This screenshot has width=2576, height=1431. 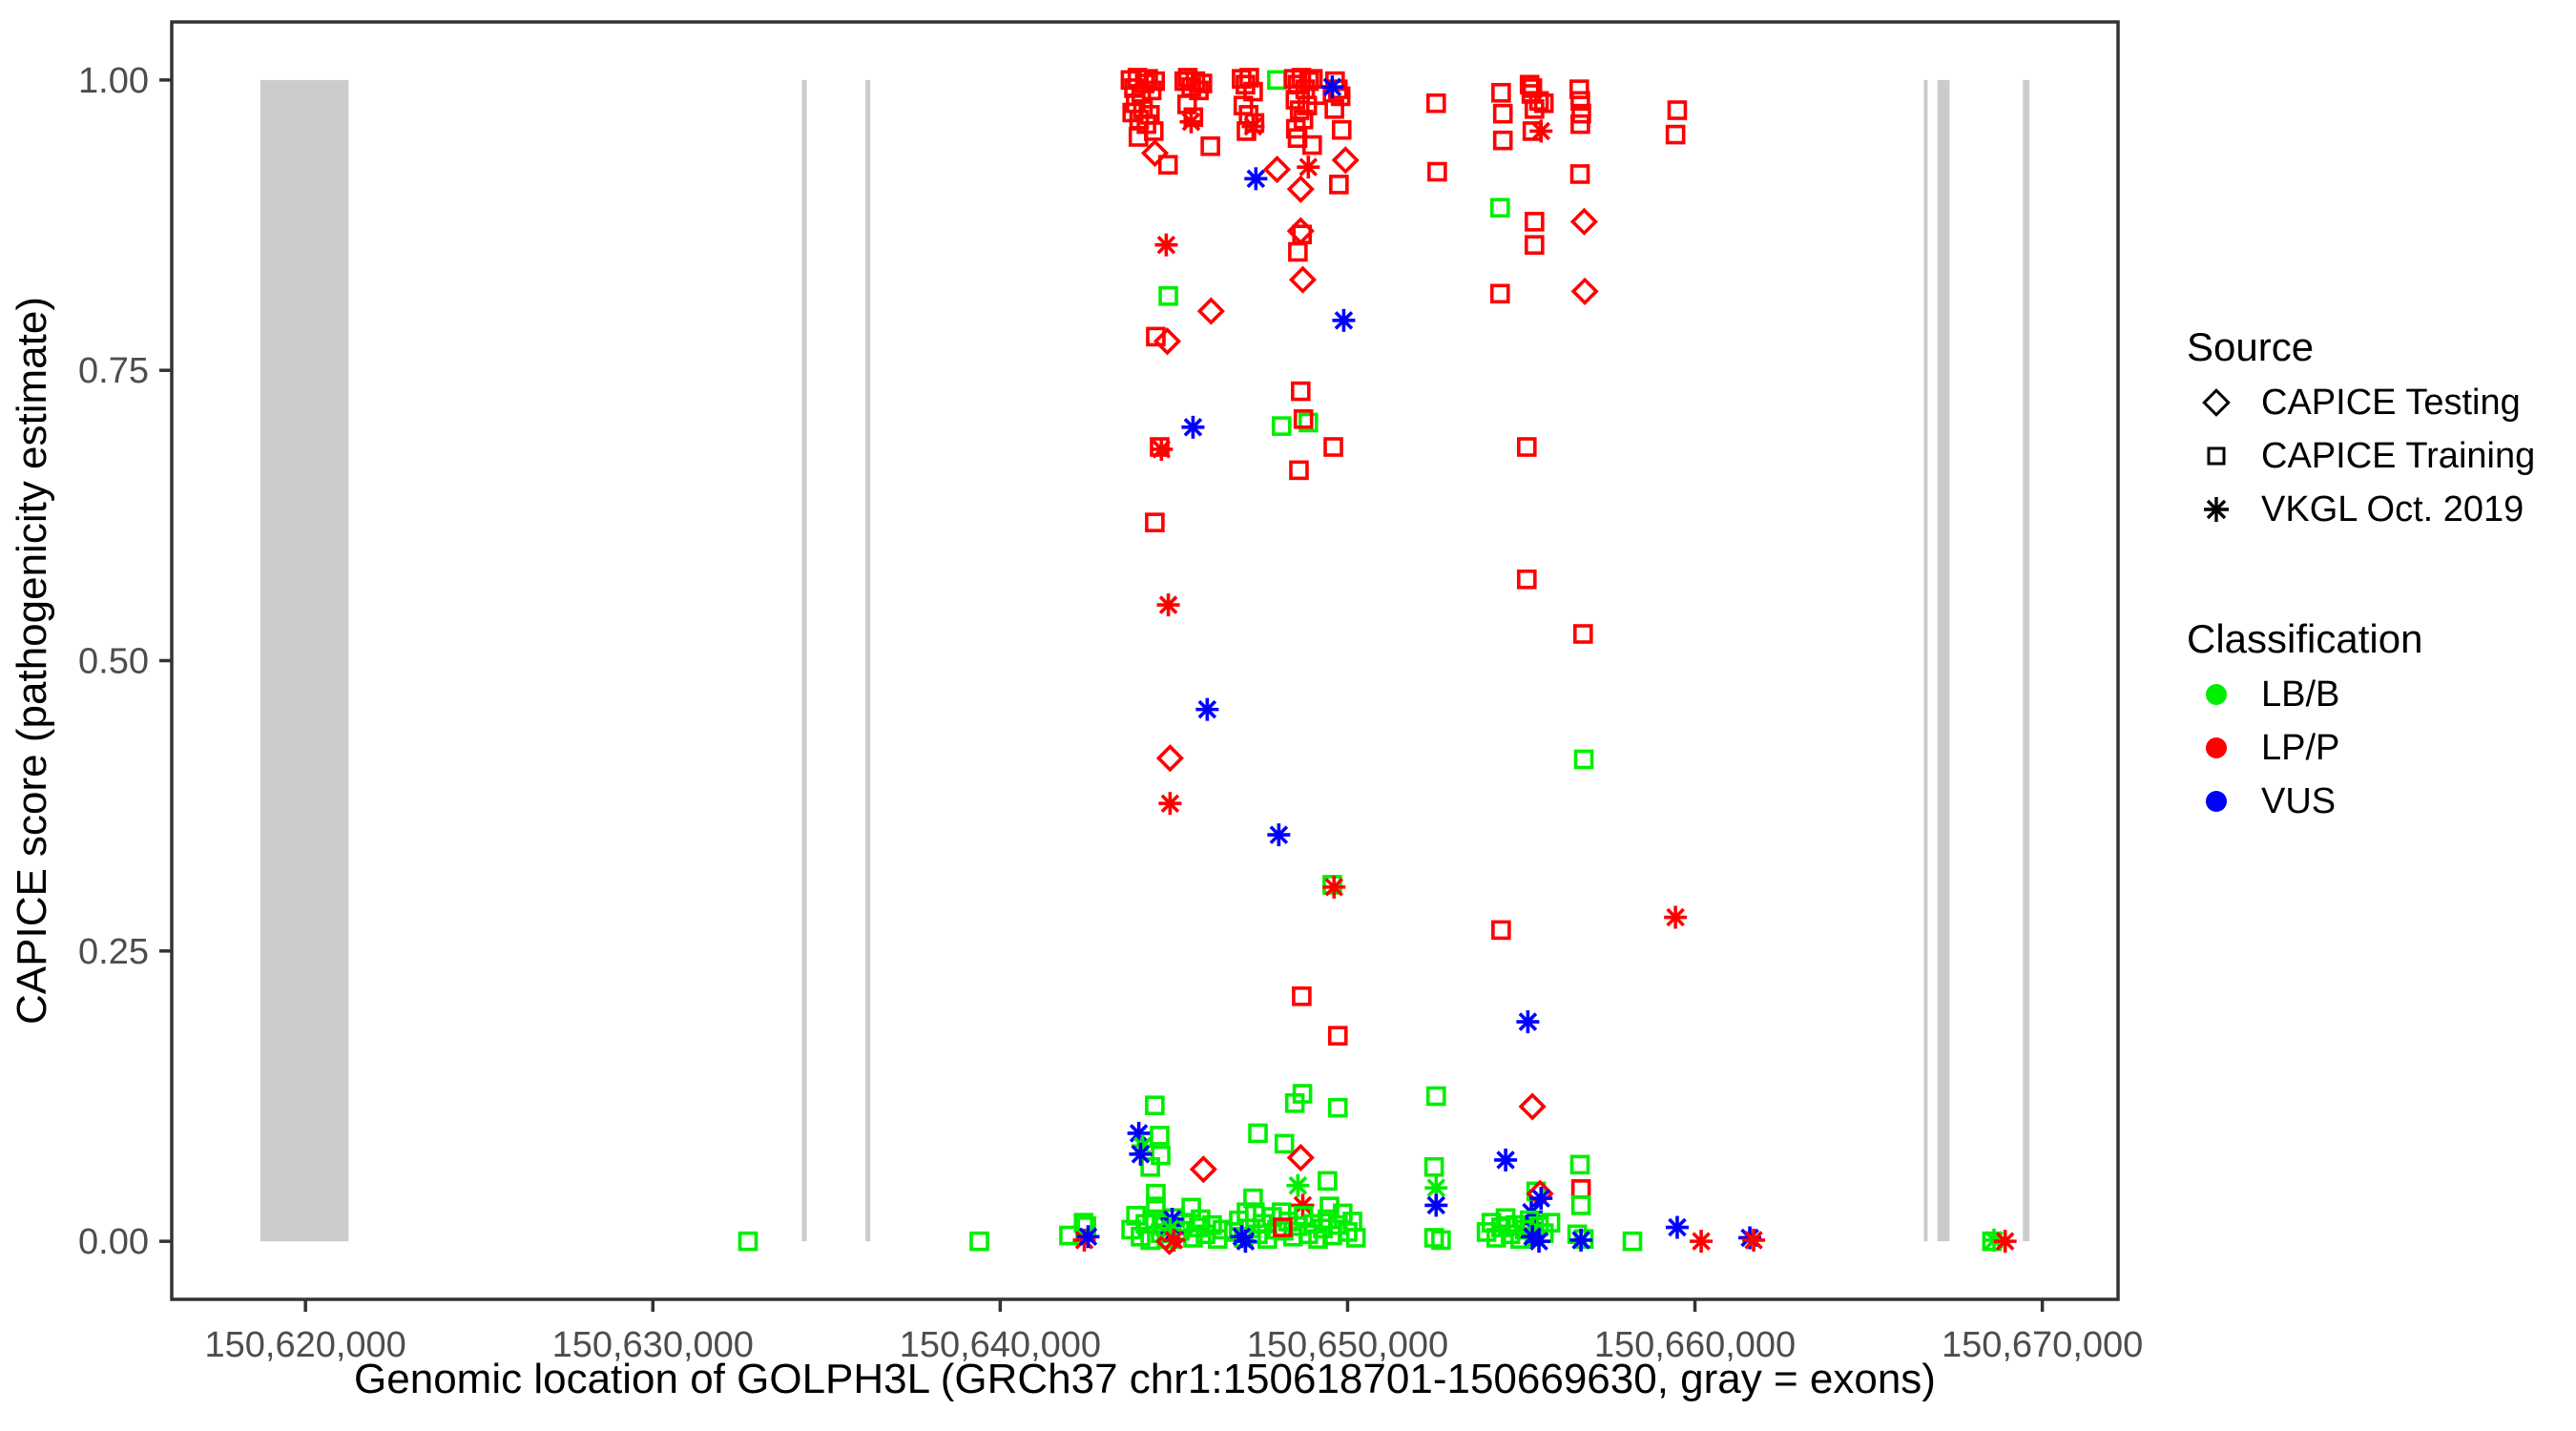 I want to click on legend-item-capice-training: CAPICE Training, so click(x=2375, y=456).